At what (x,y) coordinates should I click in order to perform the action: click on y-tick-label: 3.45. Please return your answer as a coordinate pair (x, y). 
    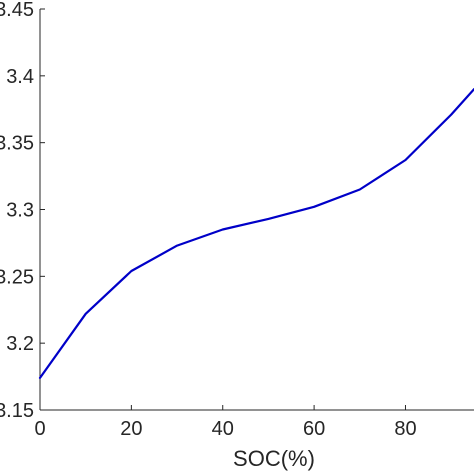
    Looking at the image, I should click on (17, 10).